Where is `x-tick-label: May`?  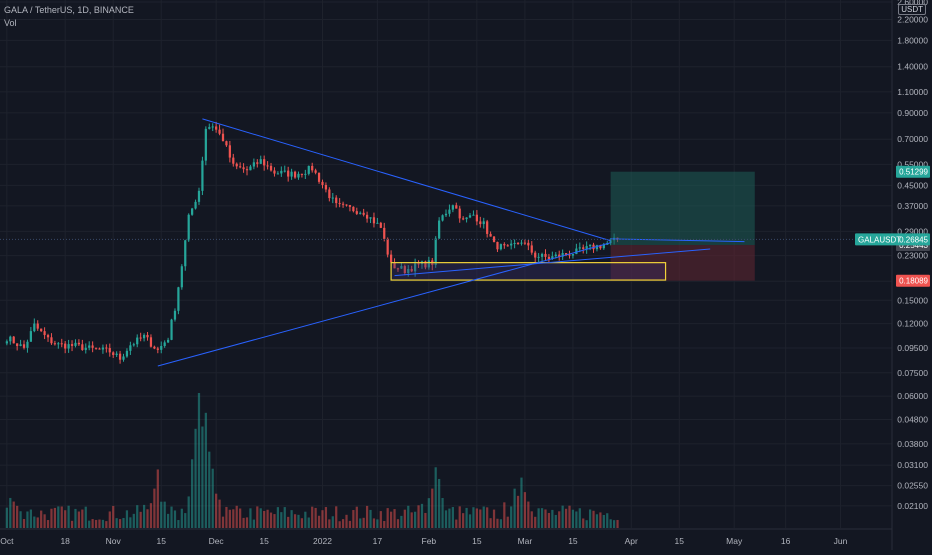
x-tick-label: May is located at coordinates (734, 541).